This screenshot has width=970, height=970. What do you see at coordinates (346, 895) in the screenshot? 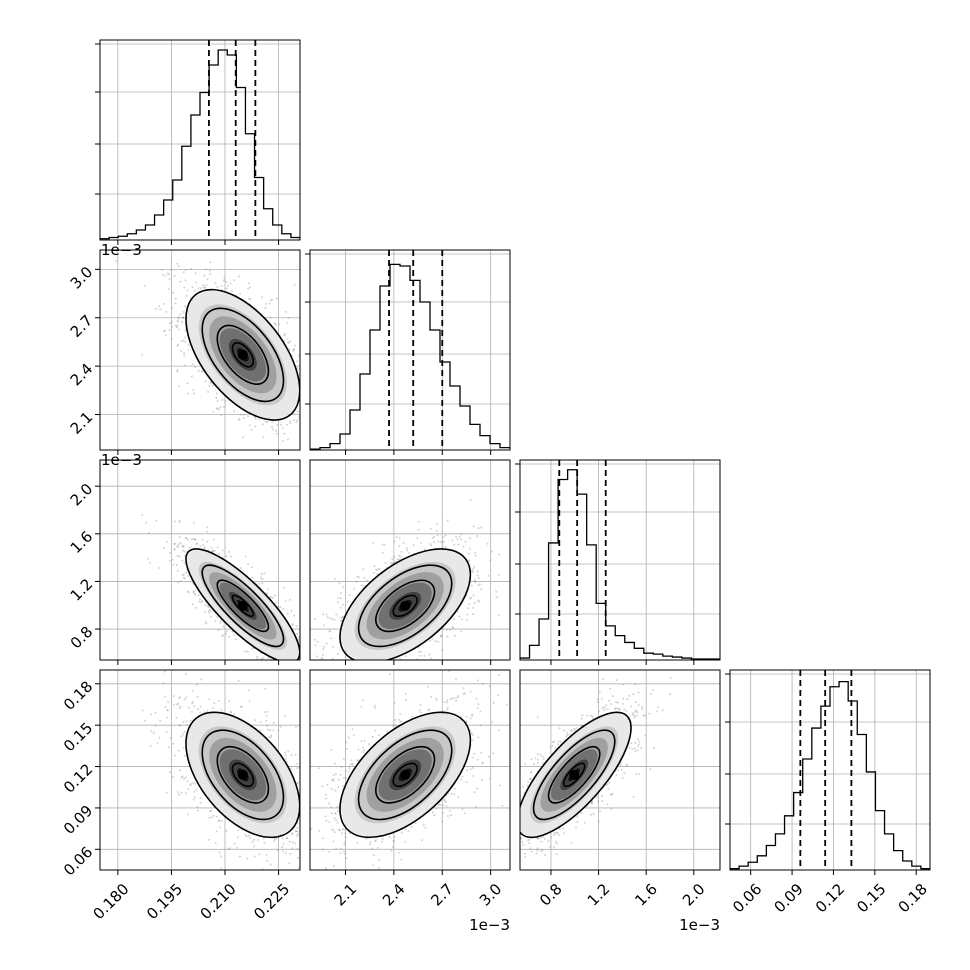
I see `x-tick-label-1-0: 2.1` at bounding box center [346, 895].